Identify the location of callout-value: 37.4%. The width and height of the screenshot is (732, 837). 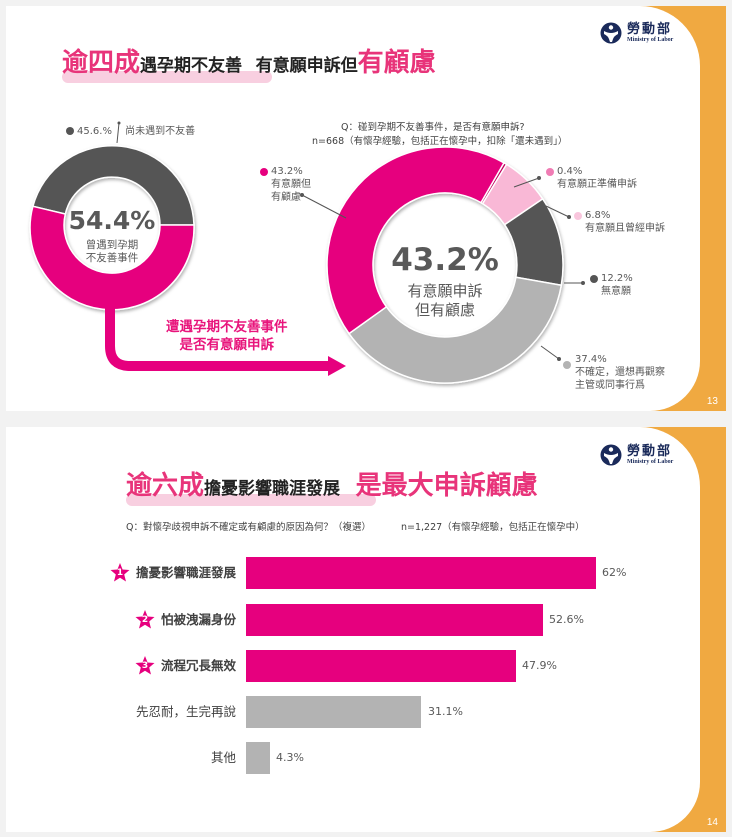
(591, 359).